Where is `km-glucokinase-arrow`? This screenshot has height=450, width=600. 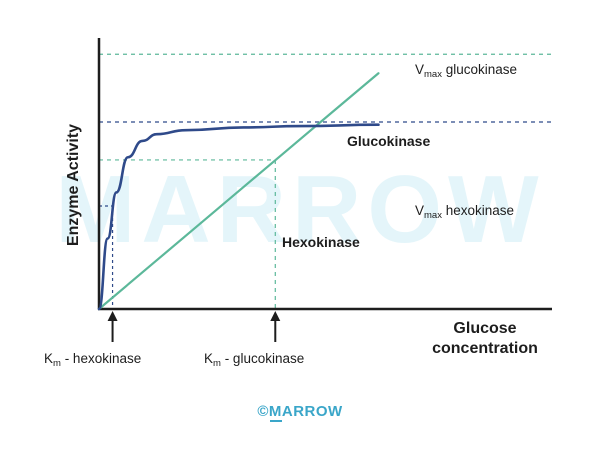 km-glucokinase-arrow is located at coordinates (275, 326).